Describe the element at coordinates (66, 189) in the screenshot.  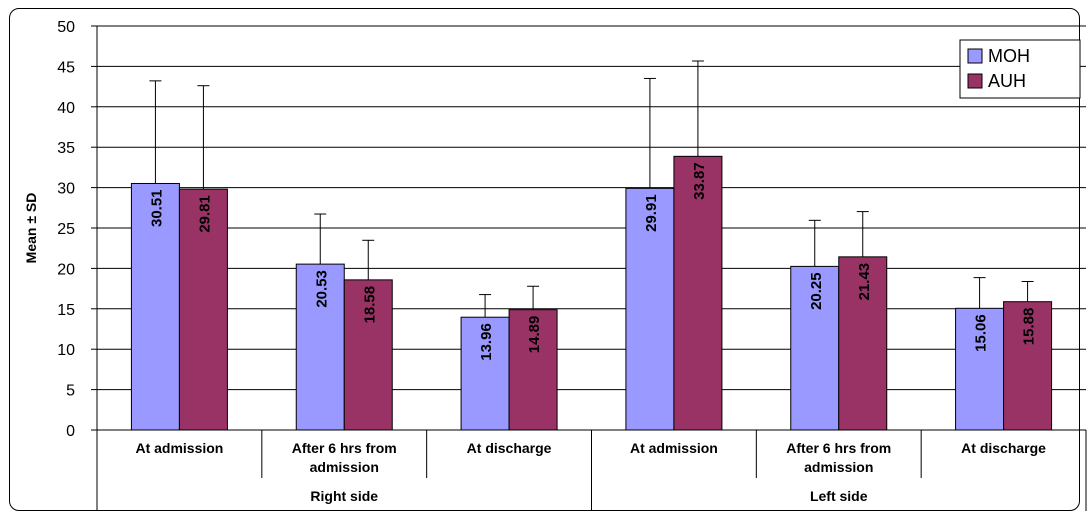
I see `y-tick-label: 30` at that location.